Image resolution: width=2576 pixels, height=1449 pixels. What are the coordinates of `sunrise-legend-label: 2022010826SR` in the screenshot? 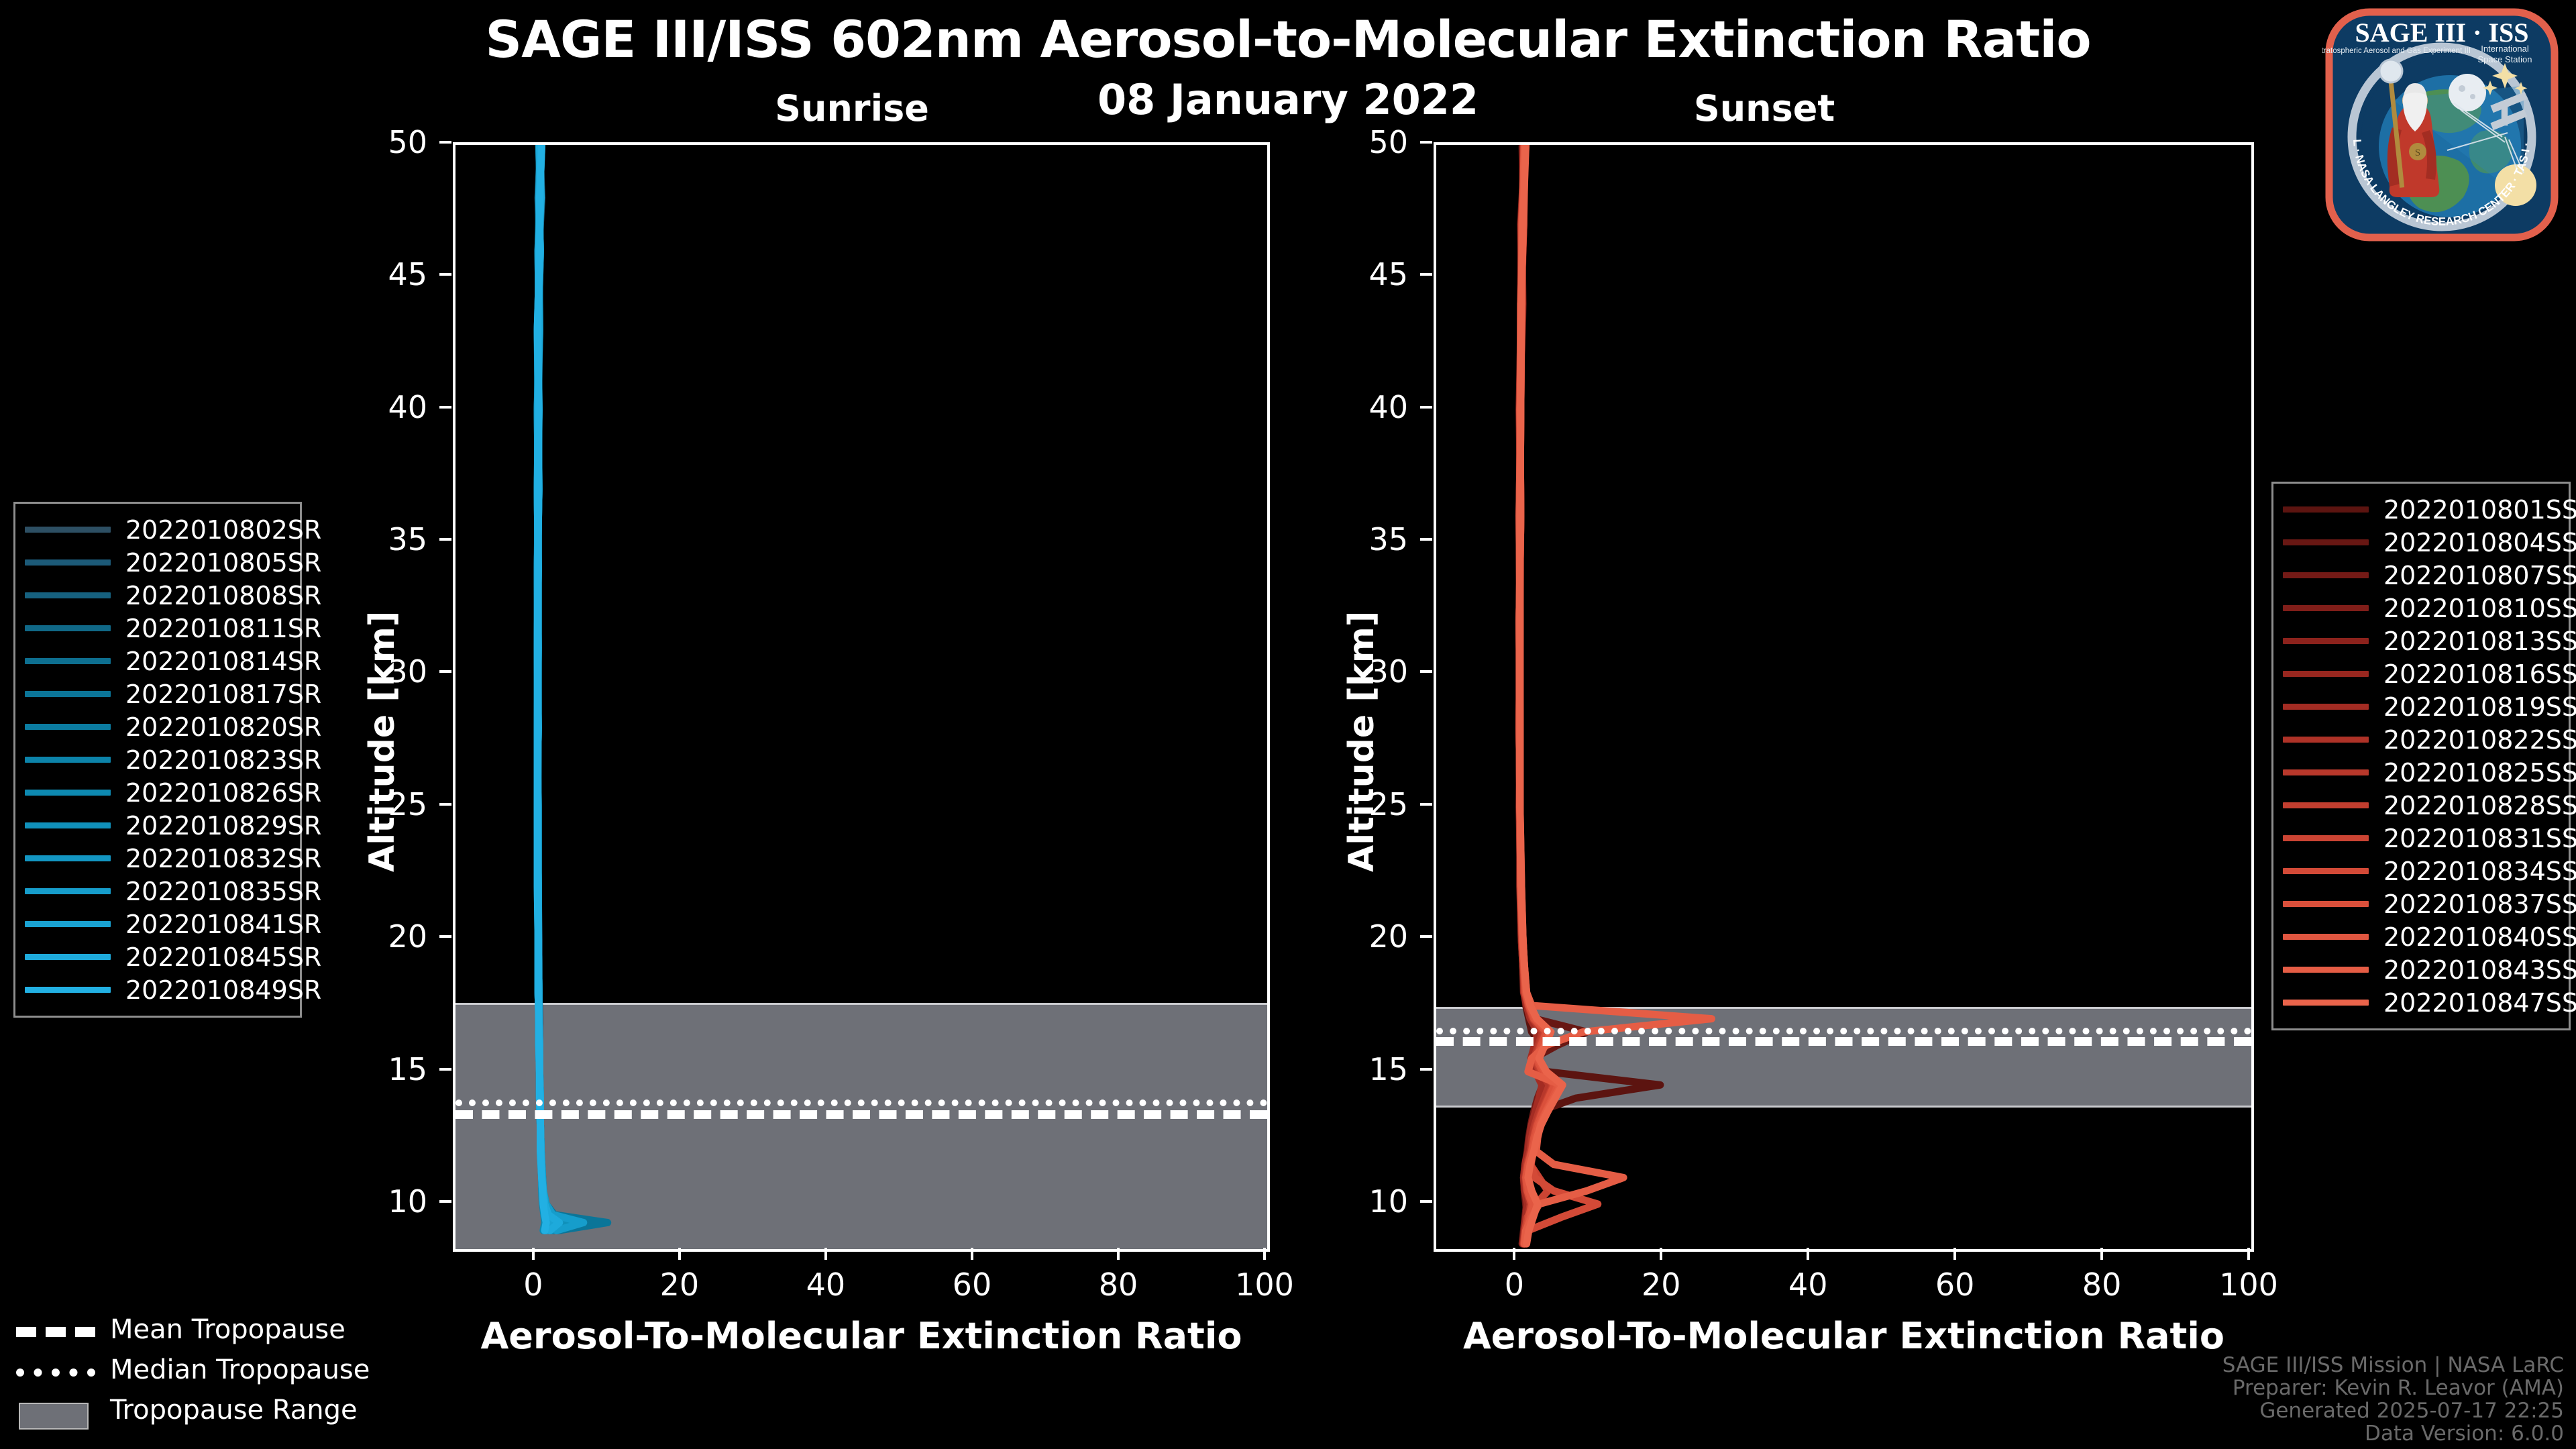 It's located at (223, 792).